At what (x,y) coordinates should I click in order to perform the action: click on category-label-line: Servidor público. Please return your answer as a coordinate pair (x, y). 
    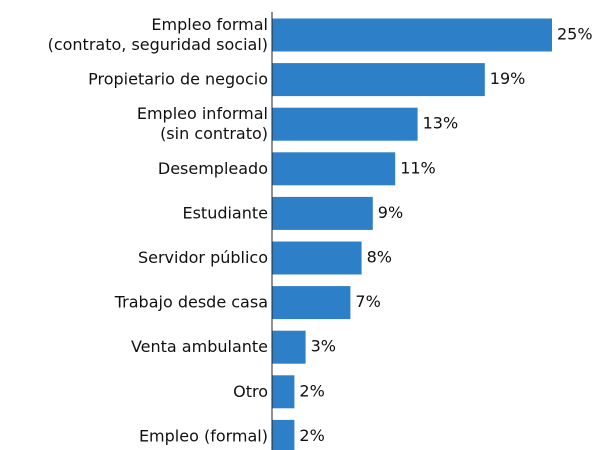
    Looking at the image, I should click on (203, 257).